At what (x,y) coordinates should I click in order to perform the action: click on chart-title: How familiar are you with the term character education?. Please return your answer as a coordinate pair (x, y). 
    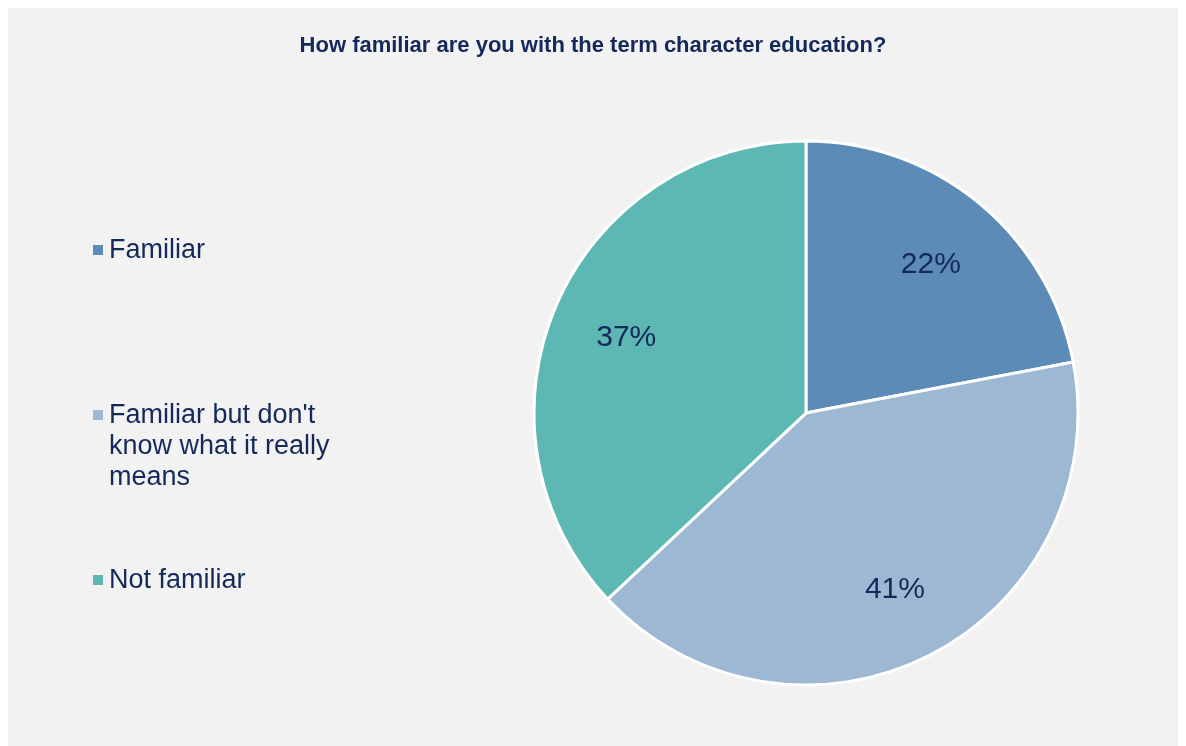
    Looking at the image, I should click on (593, 45).